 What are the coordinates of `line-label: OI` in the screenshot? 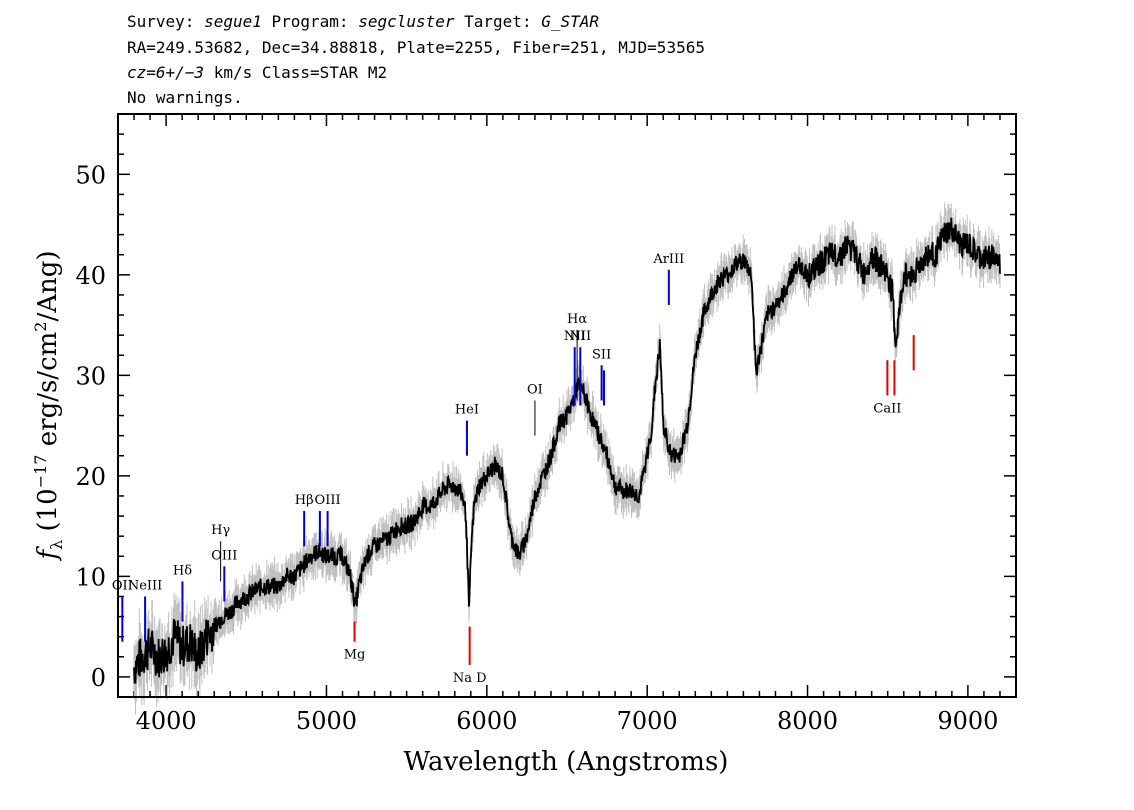 It's located at (535, 389).